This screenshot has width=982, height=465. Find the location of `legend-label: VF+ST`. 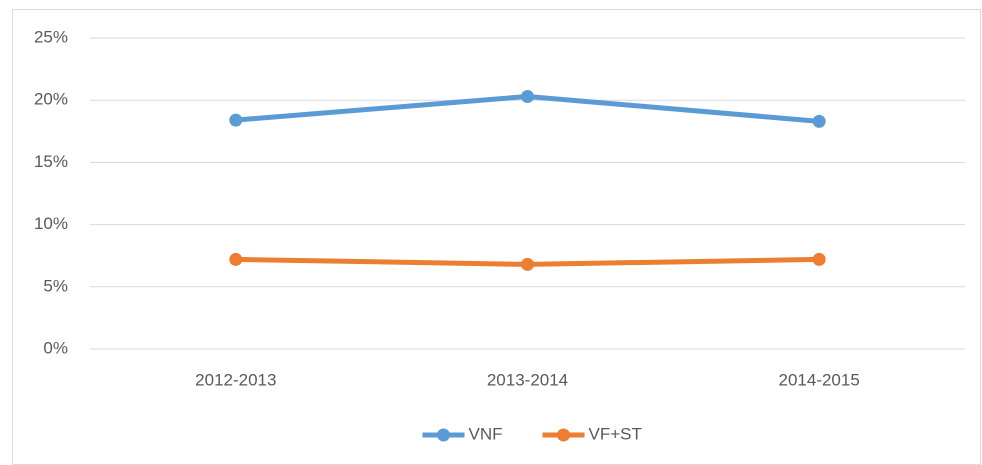

legend-label: VF+ST is located at coordinates (615, 433).